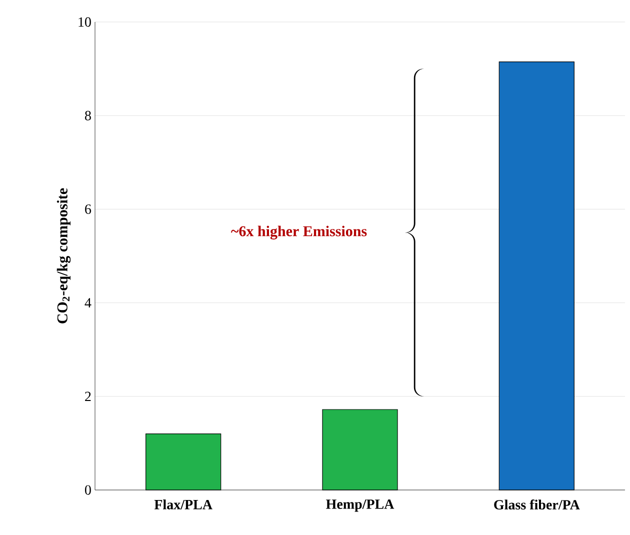 This screenshot has width=630, height=535. What do you see at coordinates (183, 505) in the screenshot?
I see `x-tick-label: Flax/PLA` at bounding box center [183, 505].